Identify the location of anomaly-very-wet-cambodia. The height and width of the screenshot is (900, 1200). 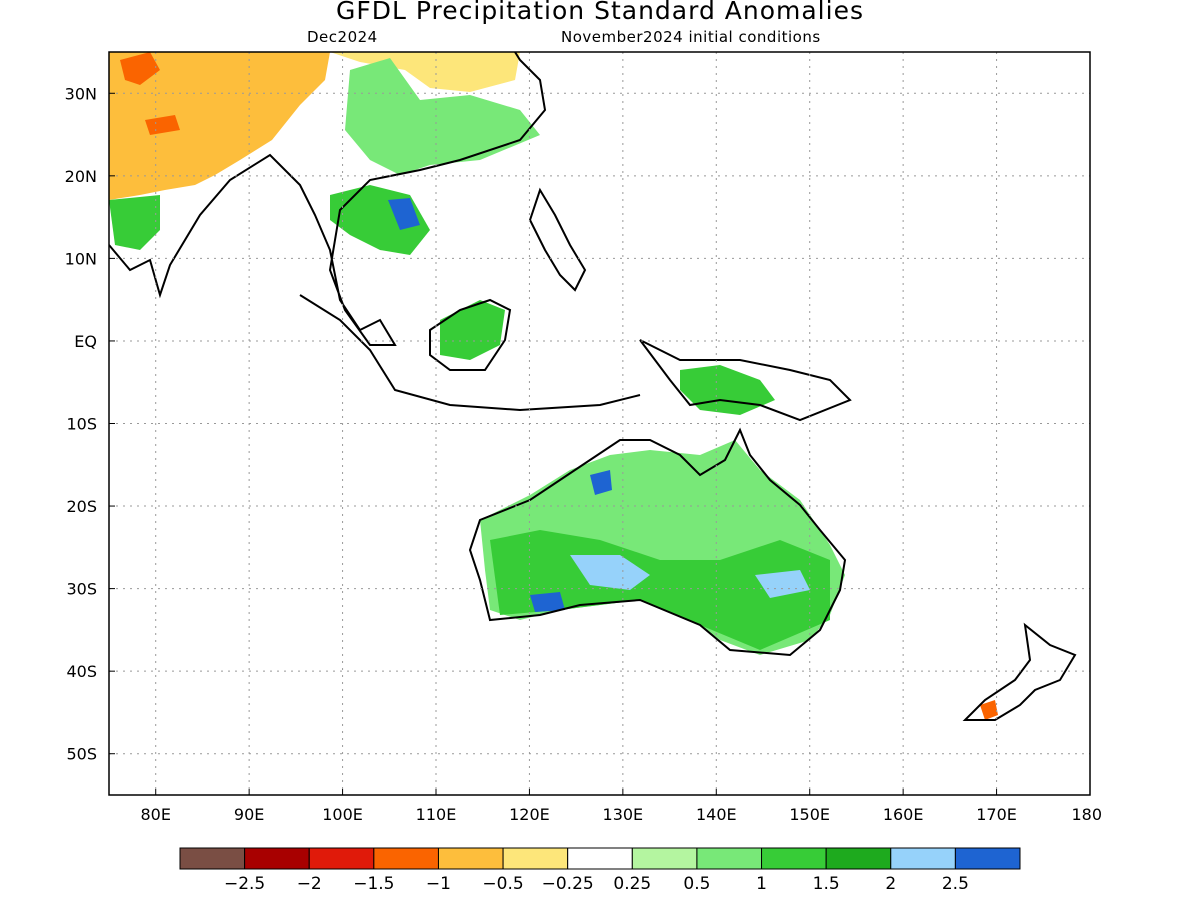
(404, 214).